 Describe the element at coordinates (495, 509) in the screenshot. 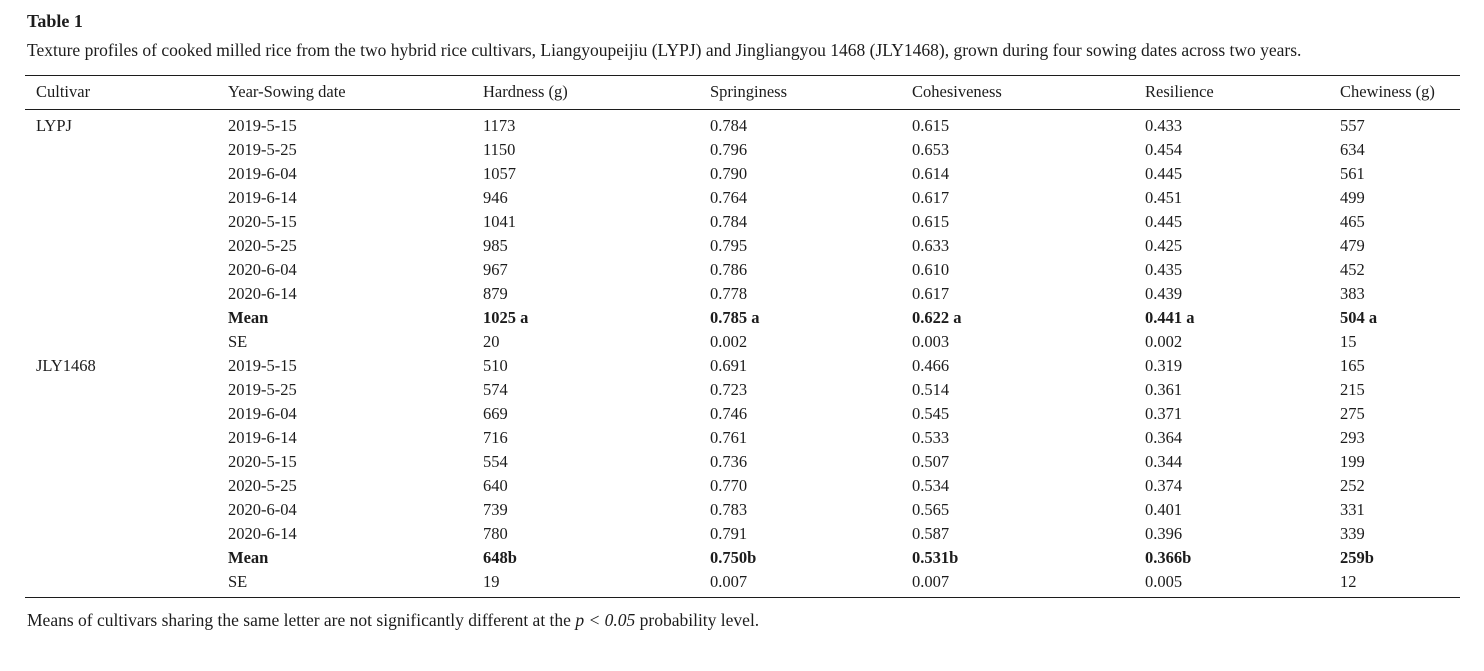

I see `cell-hardness: 739` at that location.